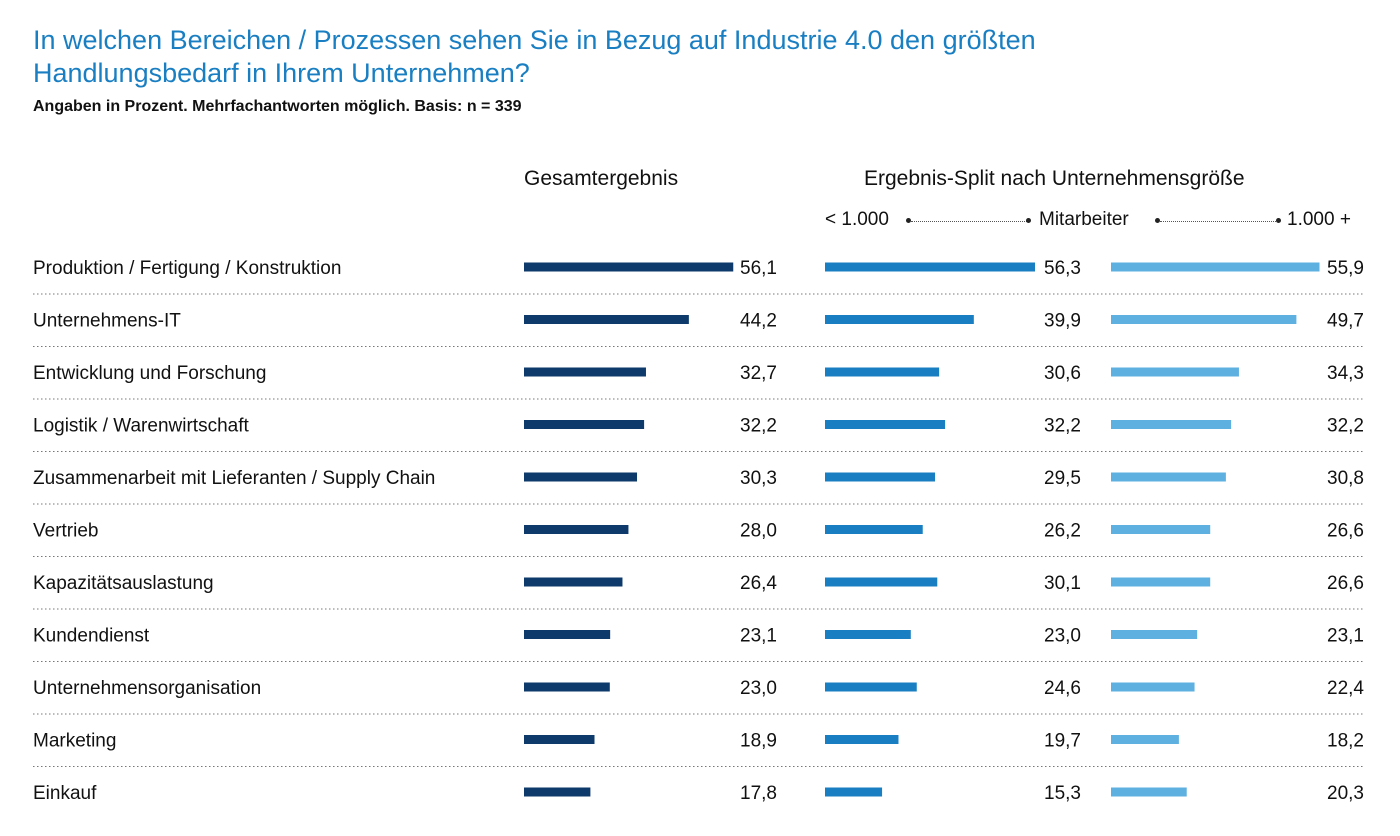  I want to click on data-label-large: 34,3, so click(1345, 373).